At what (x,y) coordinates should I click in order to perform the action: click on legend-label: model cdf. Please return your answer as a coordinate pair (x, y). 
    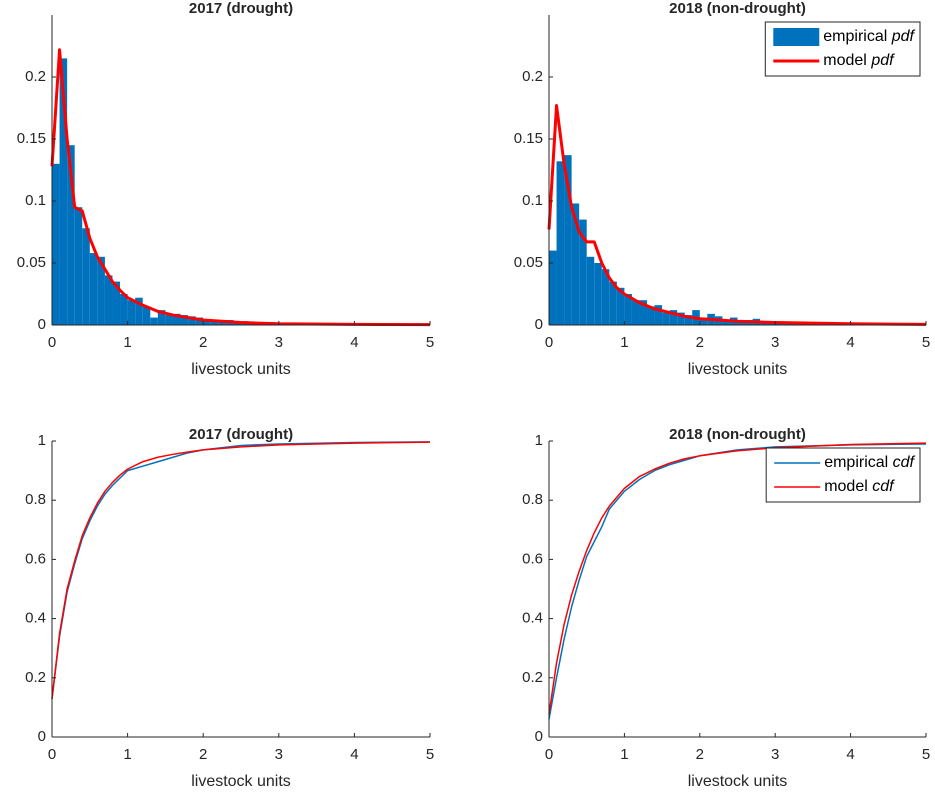
    Looking at the image, I should click on (859, 486).